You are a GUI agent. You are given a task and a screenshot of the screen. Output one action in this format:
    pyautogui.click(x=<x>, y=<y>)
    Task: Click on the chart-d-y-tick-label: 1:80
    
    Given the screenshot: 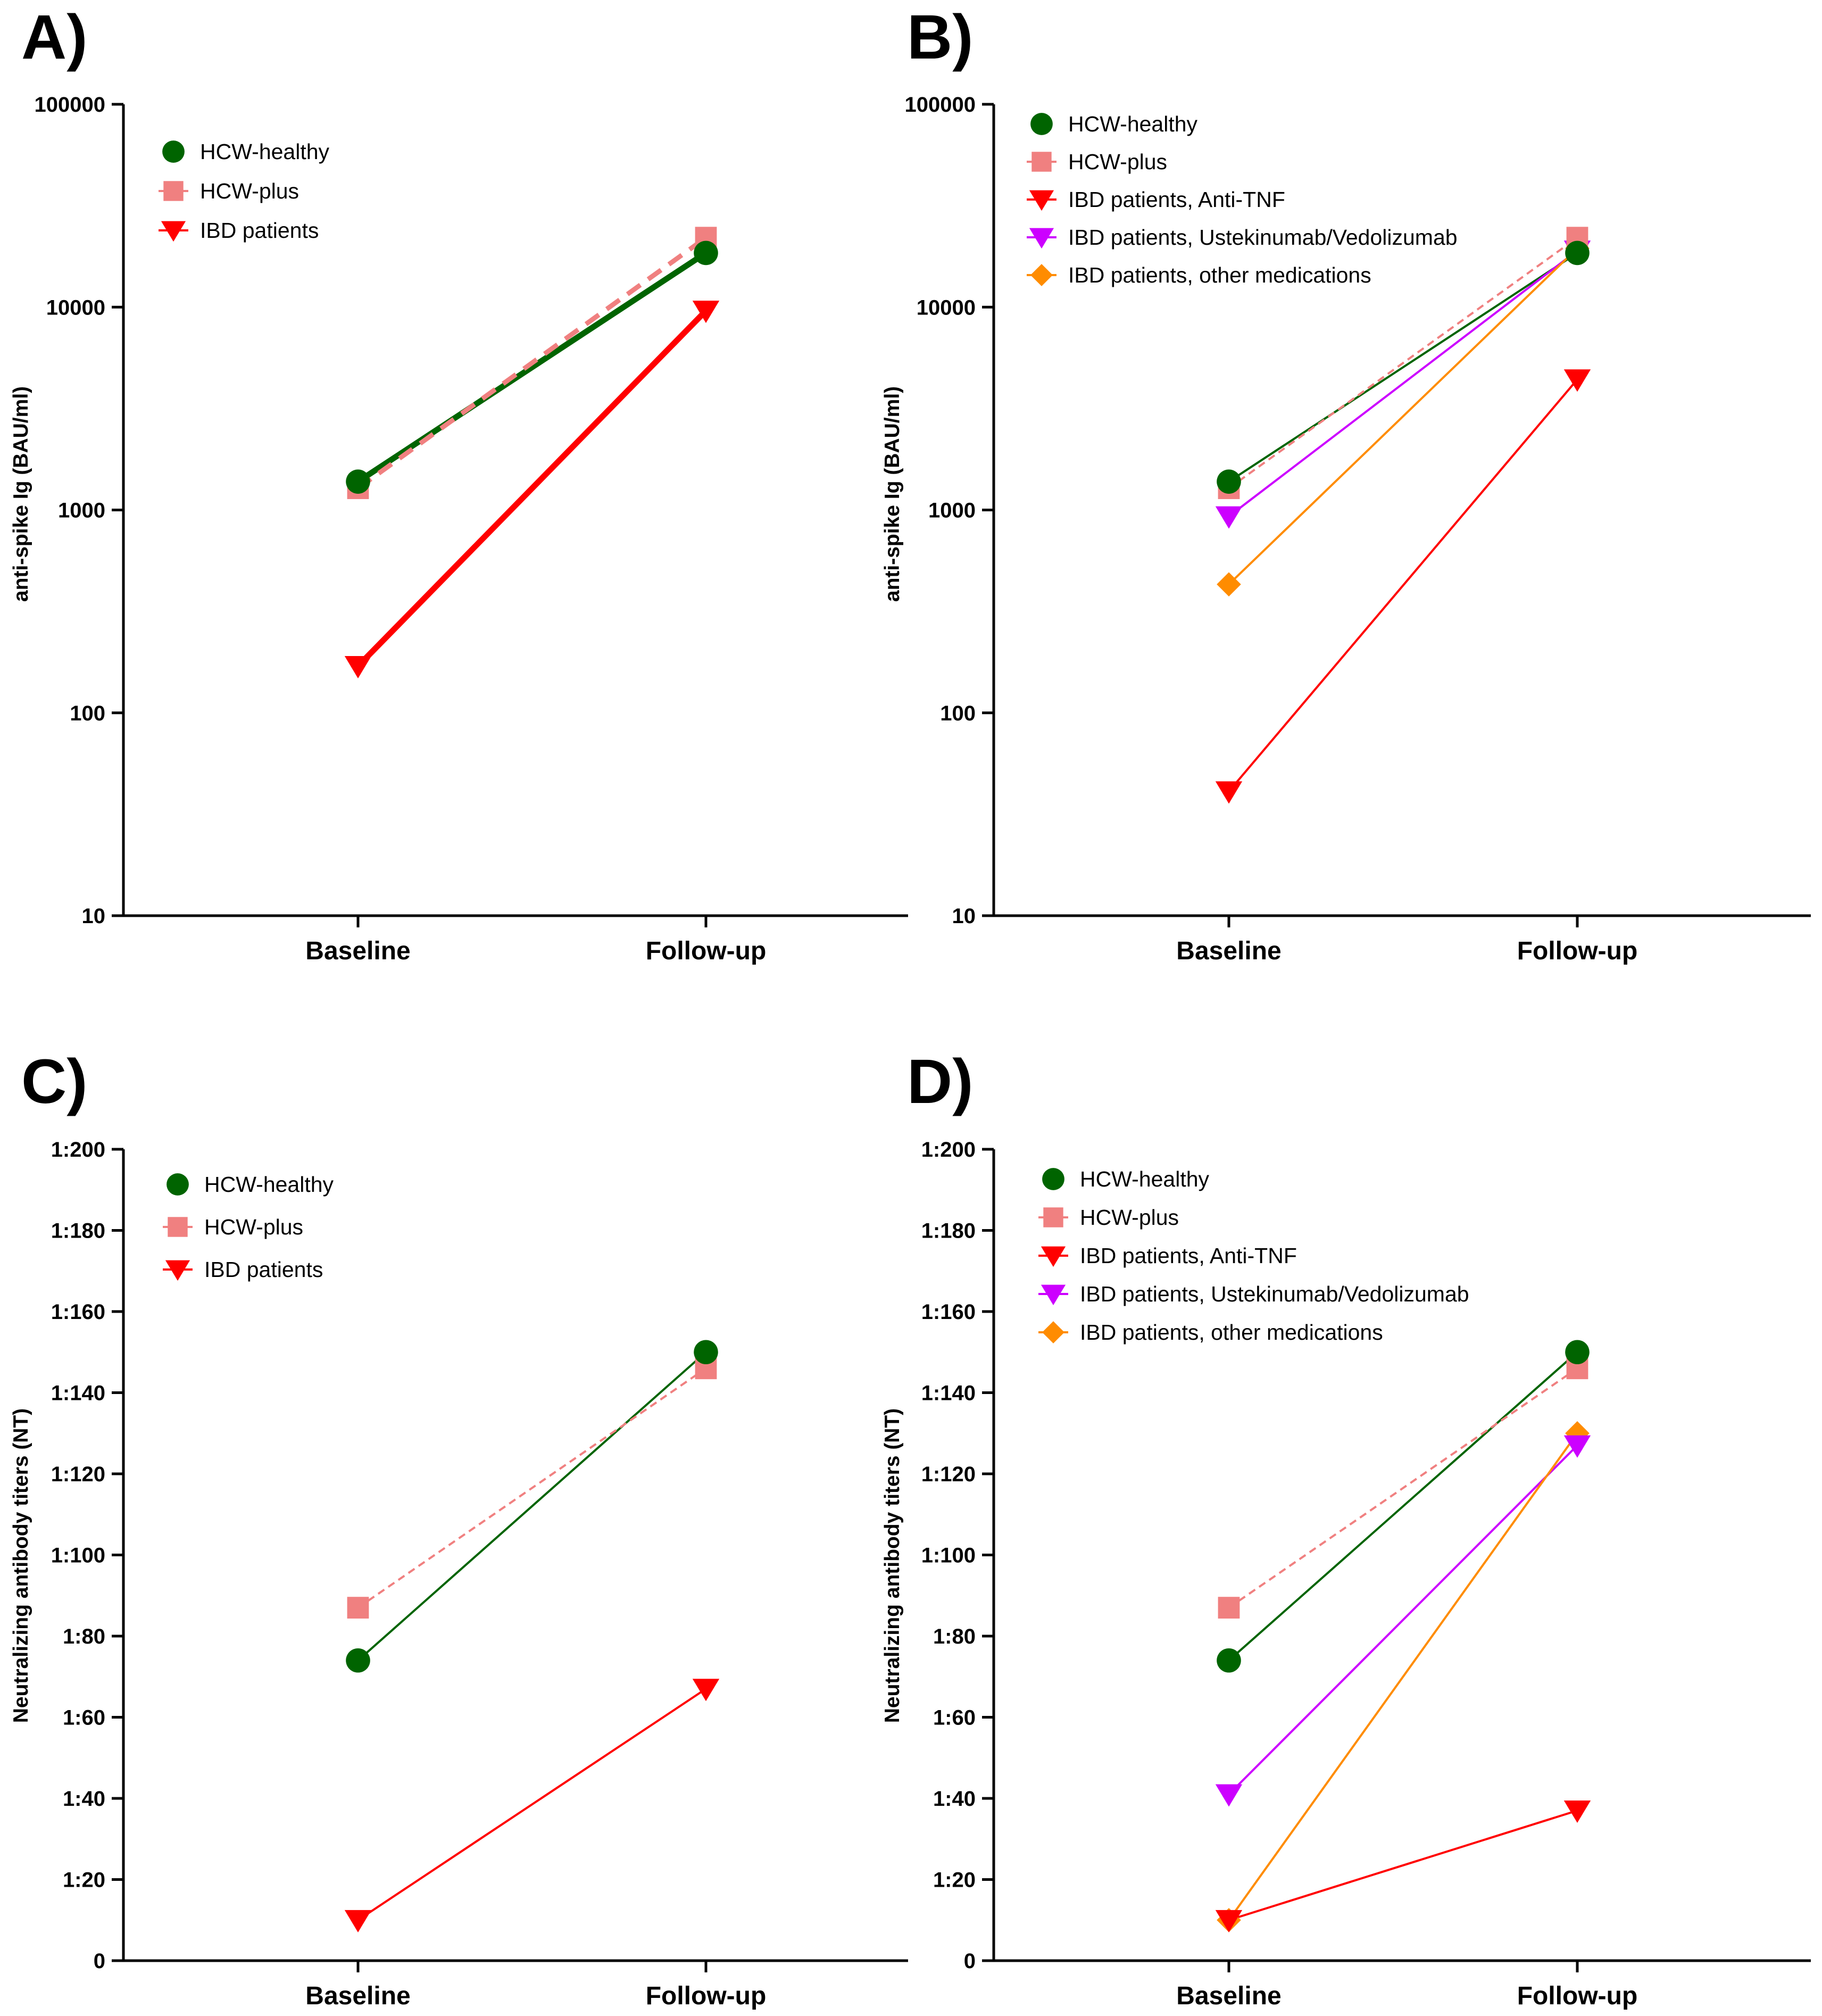 What is the action you would take?
    pyautogui.click(x=954, y=1637)
    